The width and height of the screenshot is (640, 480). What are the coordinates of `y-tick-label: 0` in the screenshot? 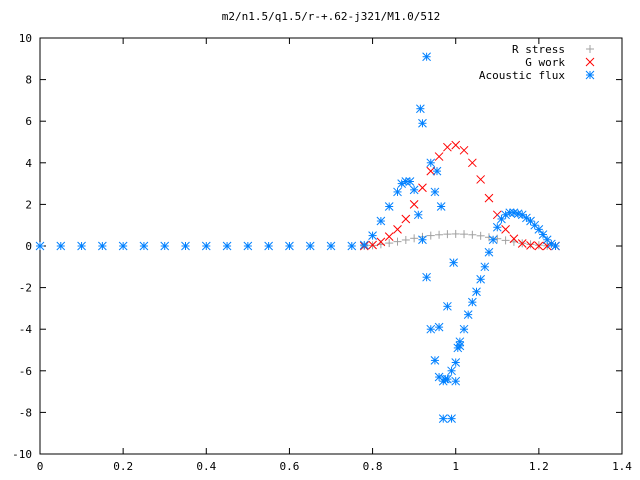 It's located at (28, 246).